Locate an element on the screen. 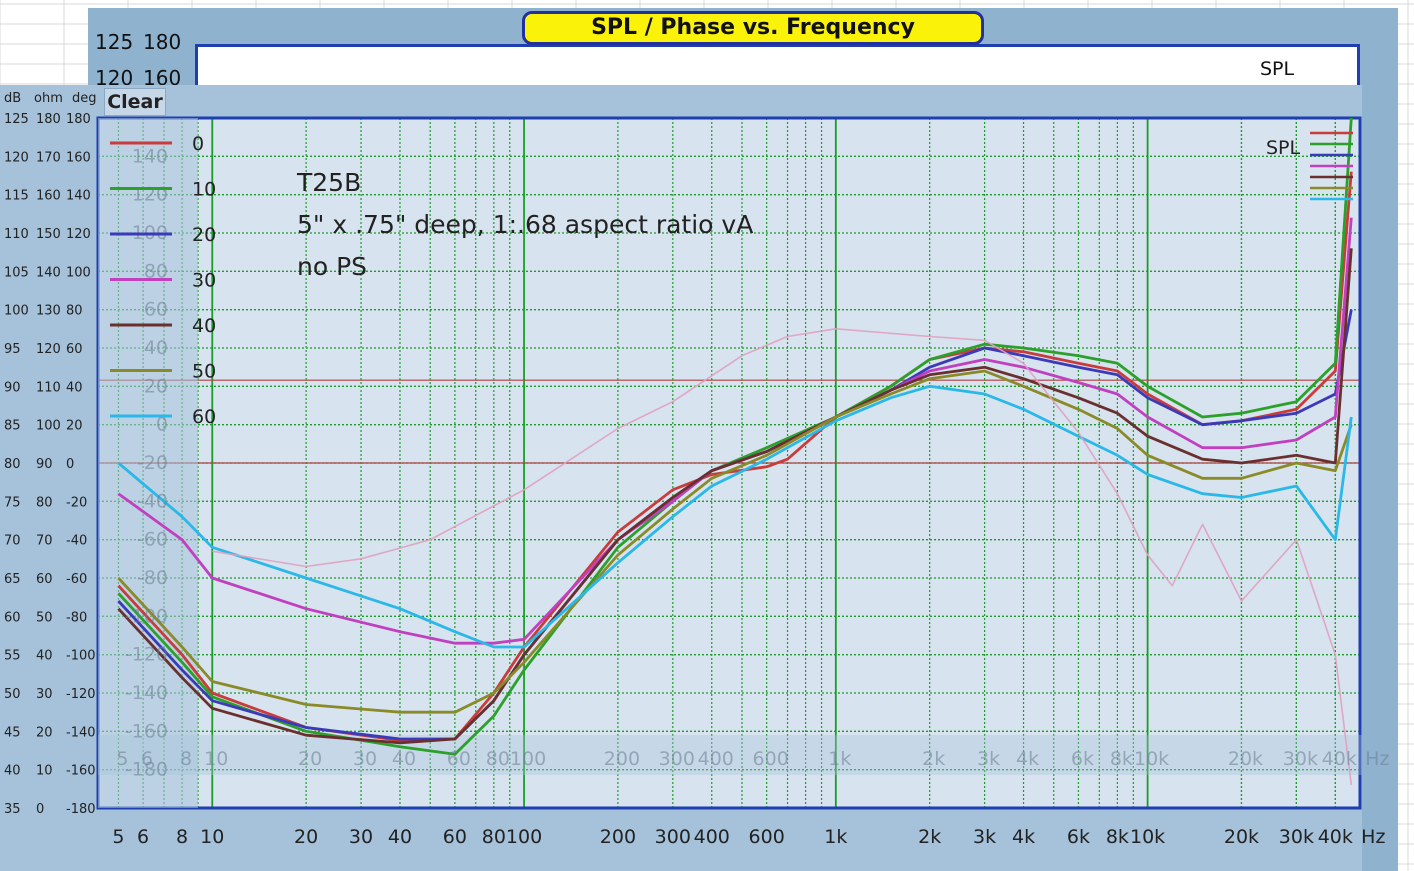  y-tick-db: 50 is located at coordinates (12, 694).